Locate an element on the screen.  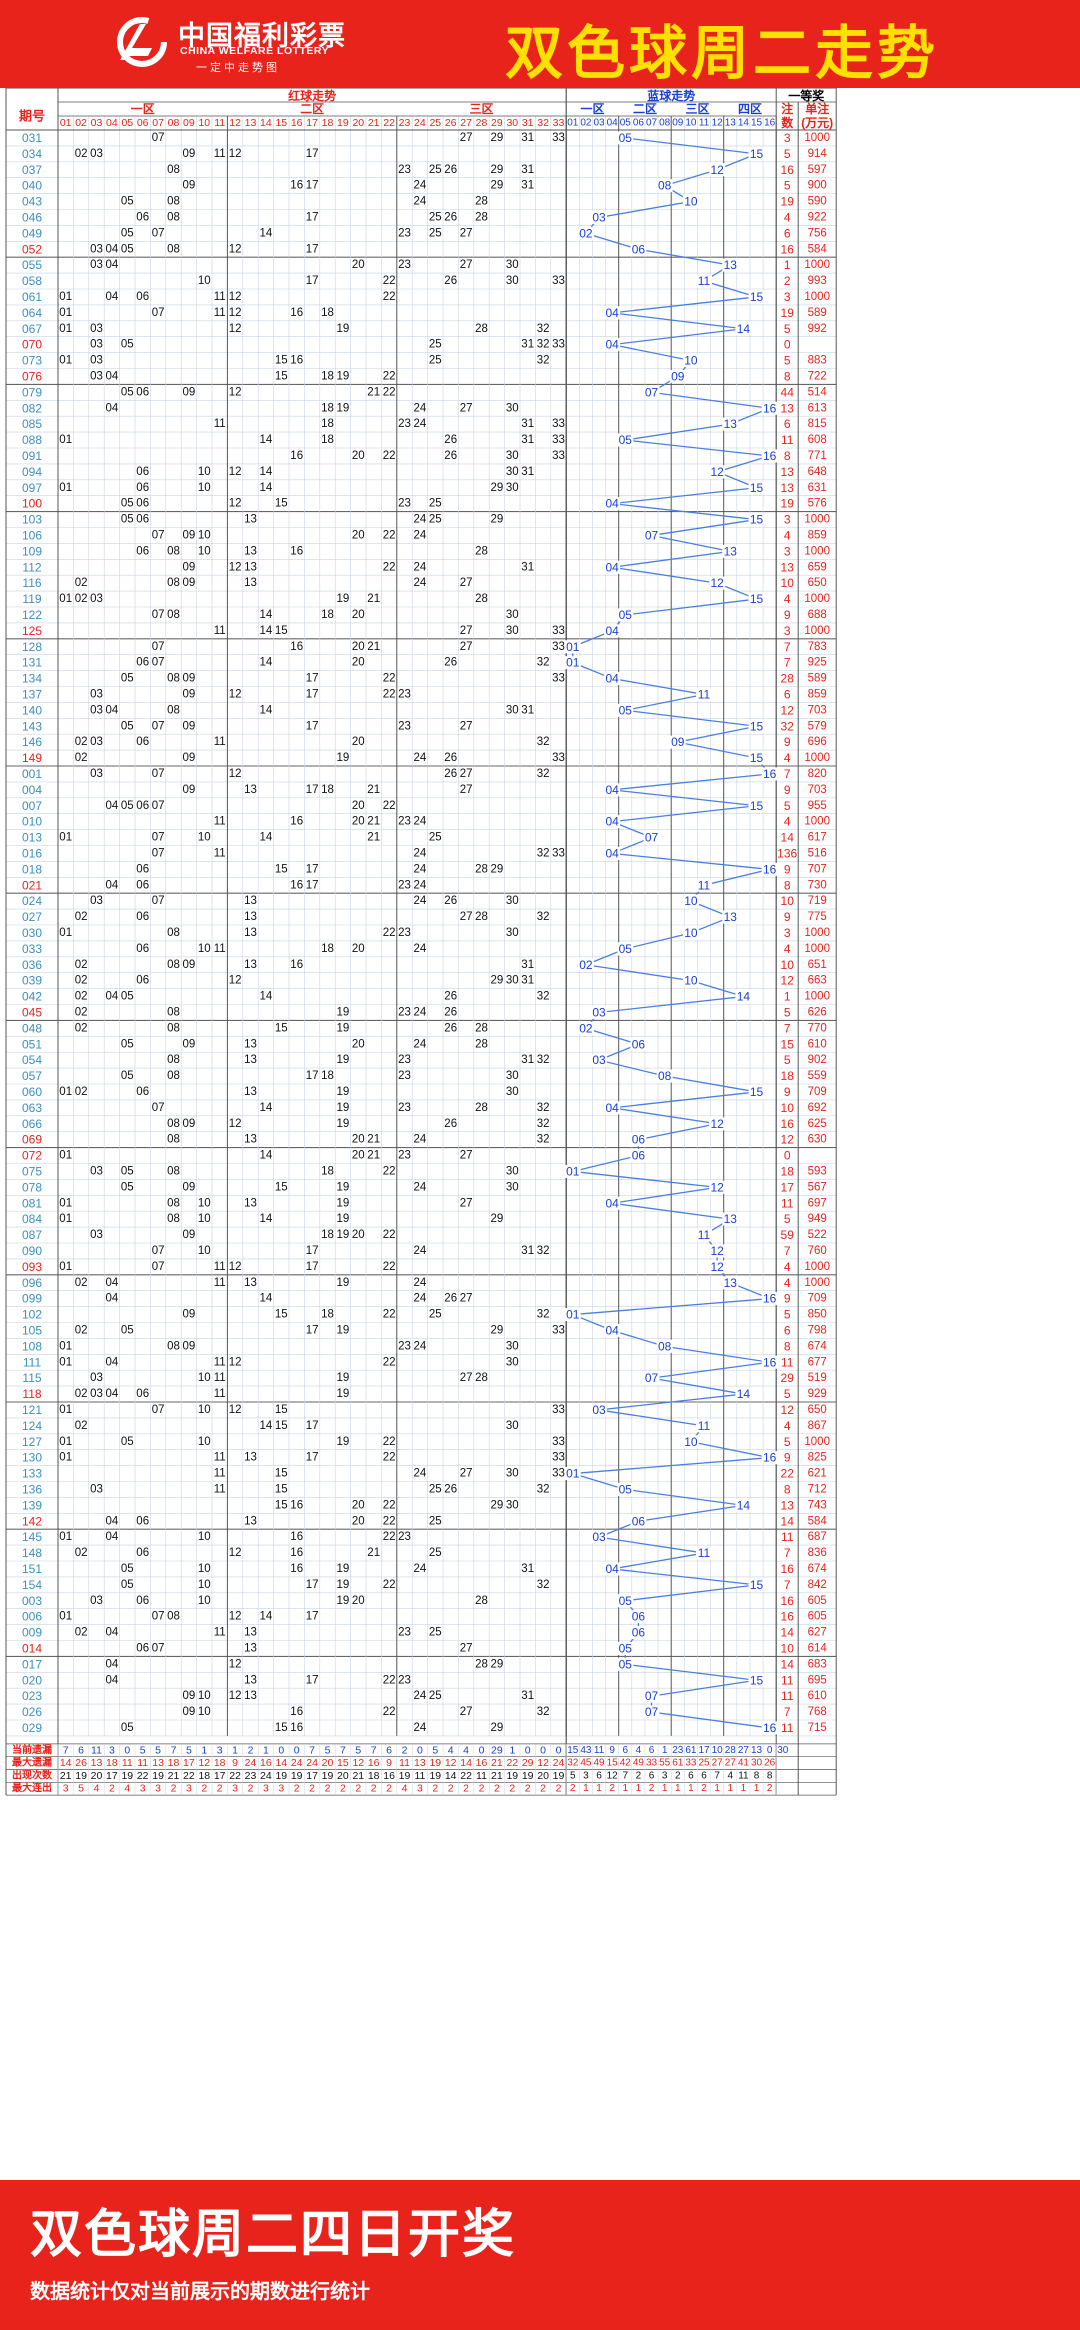
prize-count: 32 is located at coordinates (788, 726).